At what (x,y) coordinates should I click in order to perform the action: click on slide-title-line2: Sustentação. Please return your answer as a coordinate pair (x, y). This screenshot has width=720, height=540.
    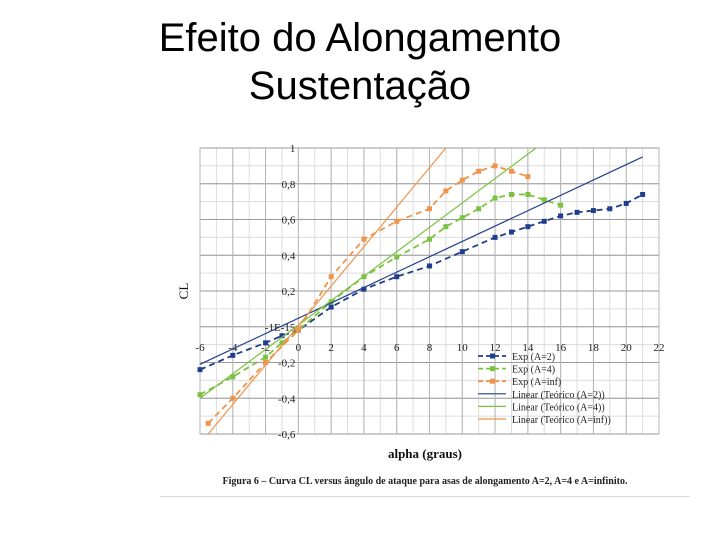
    Looking at the image, I should click on (360, 86).